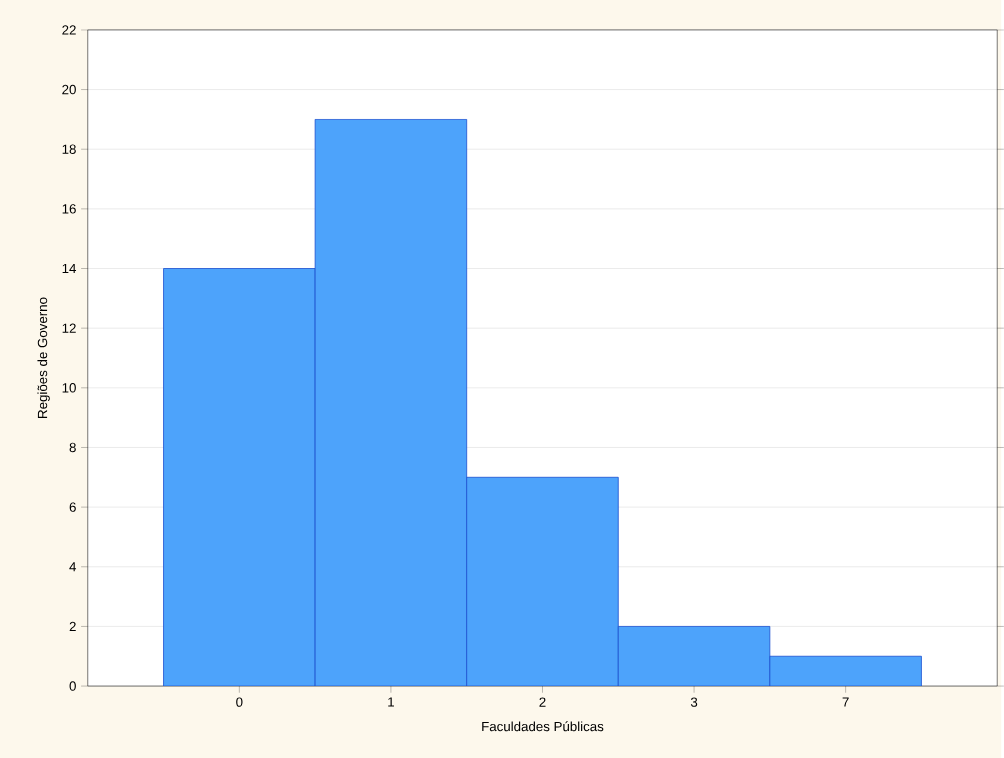 This screenshot has width=1004, height=758. Describe the element at coordinates (69, 388) in the screenshot. I see `y-tick-label: 10` at that location.